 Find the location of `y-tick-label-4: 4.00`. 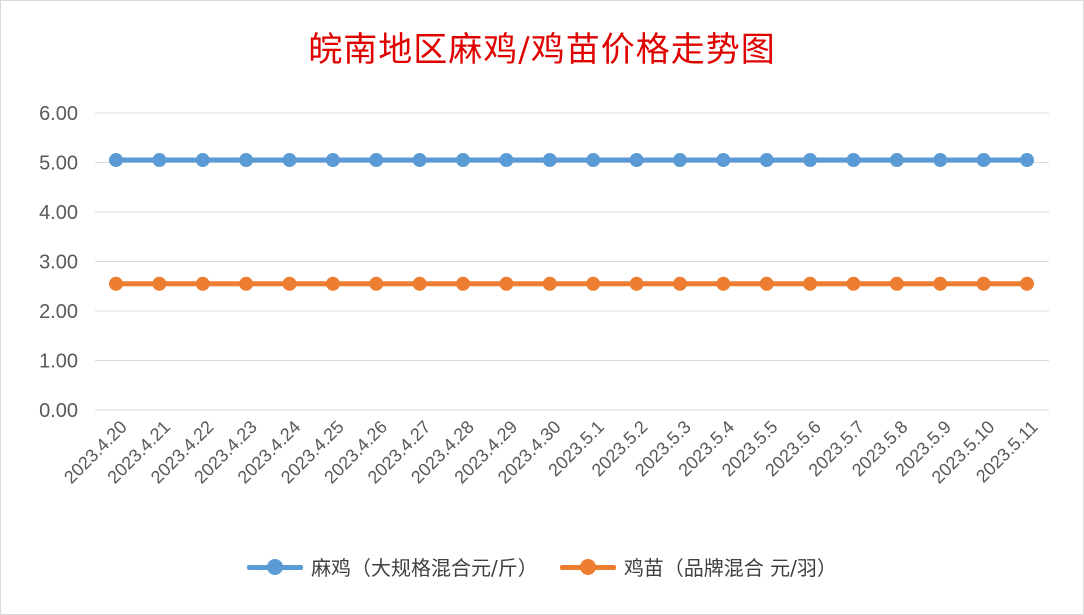

y-tick-label-4: 4.00 is located at coordinates (58, 213).